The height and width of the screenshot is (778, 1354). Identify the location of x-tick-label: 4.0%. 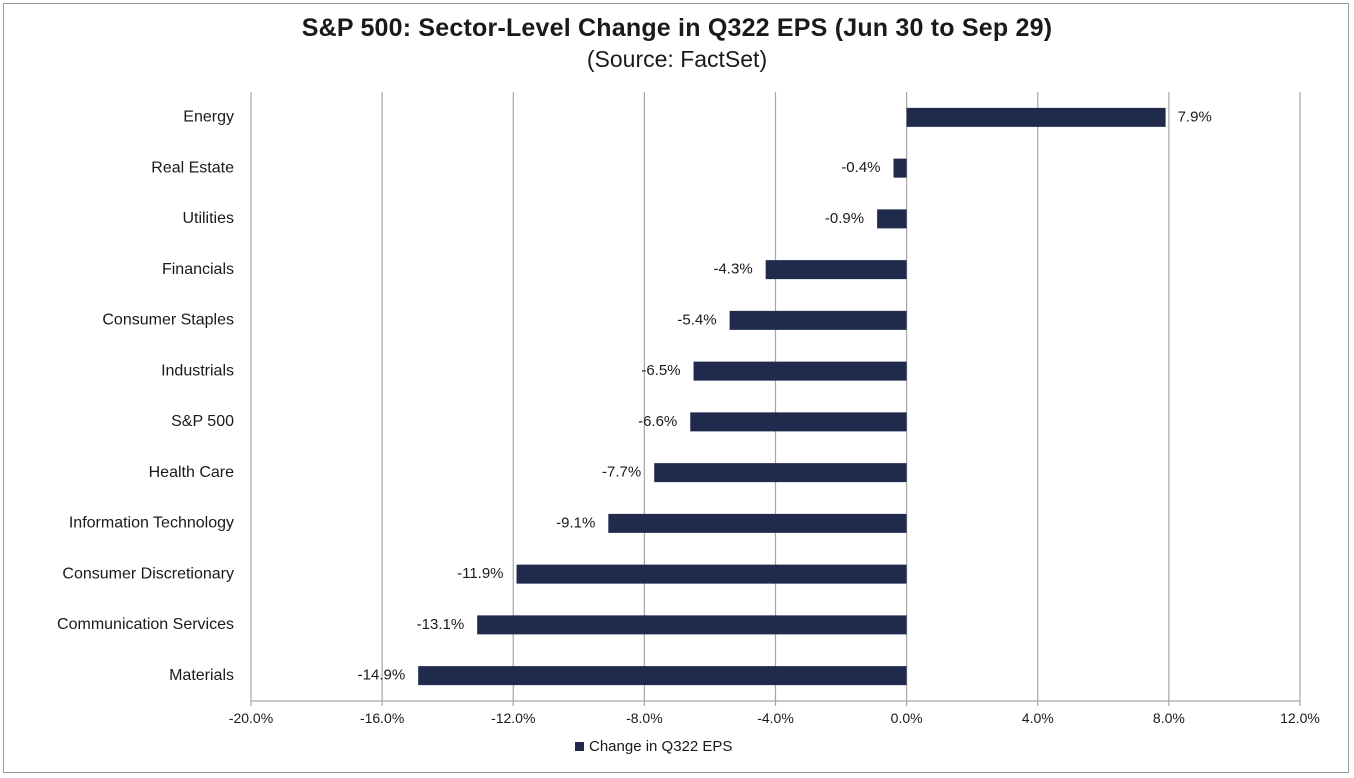
(1038, 718).